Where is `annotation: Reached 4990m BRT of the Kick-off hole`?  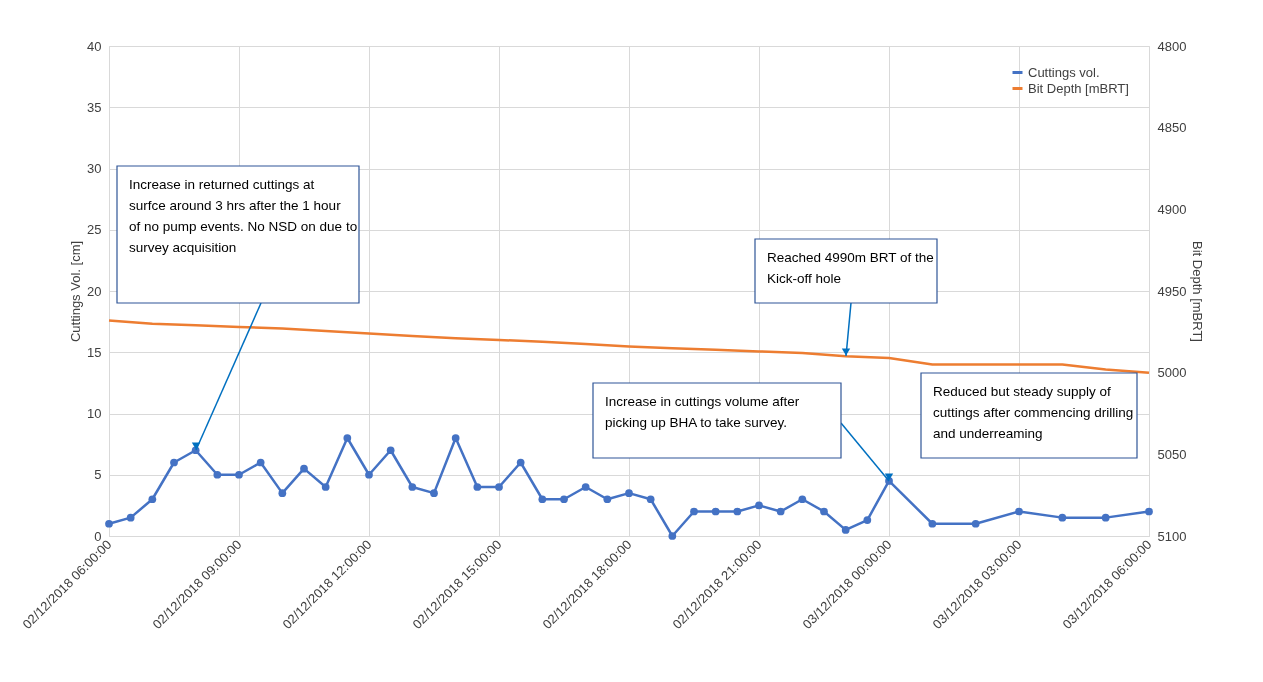 annotation: Reached 4990m BRT of the Kick-off hole is located at coordinates (850, 268).